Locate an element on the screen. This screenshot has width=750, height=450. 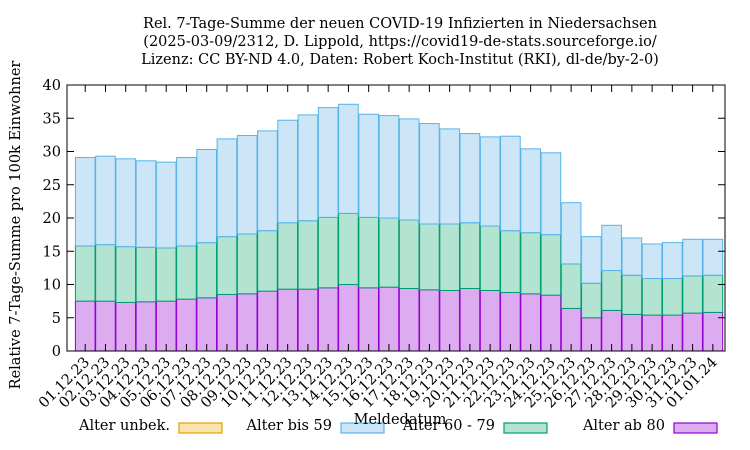
y-tick-label: 5 is located at coordinates (56, 319).